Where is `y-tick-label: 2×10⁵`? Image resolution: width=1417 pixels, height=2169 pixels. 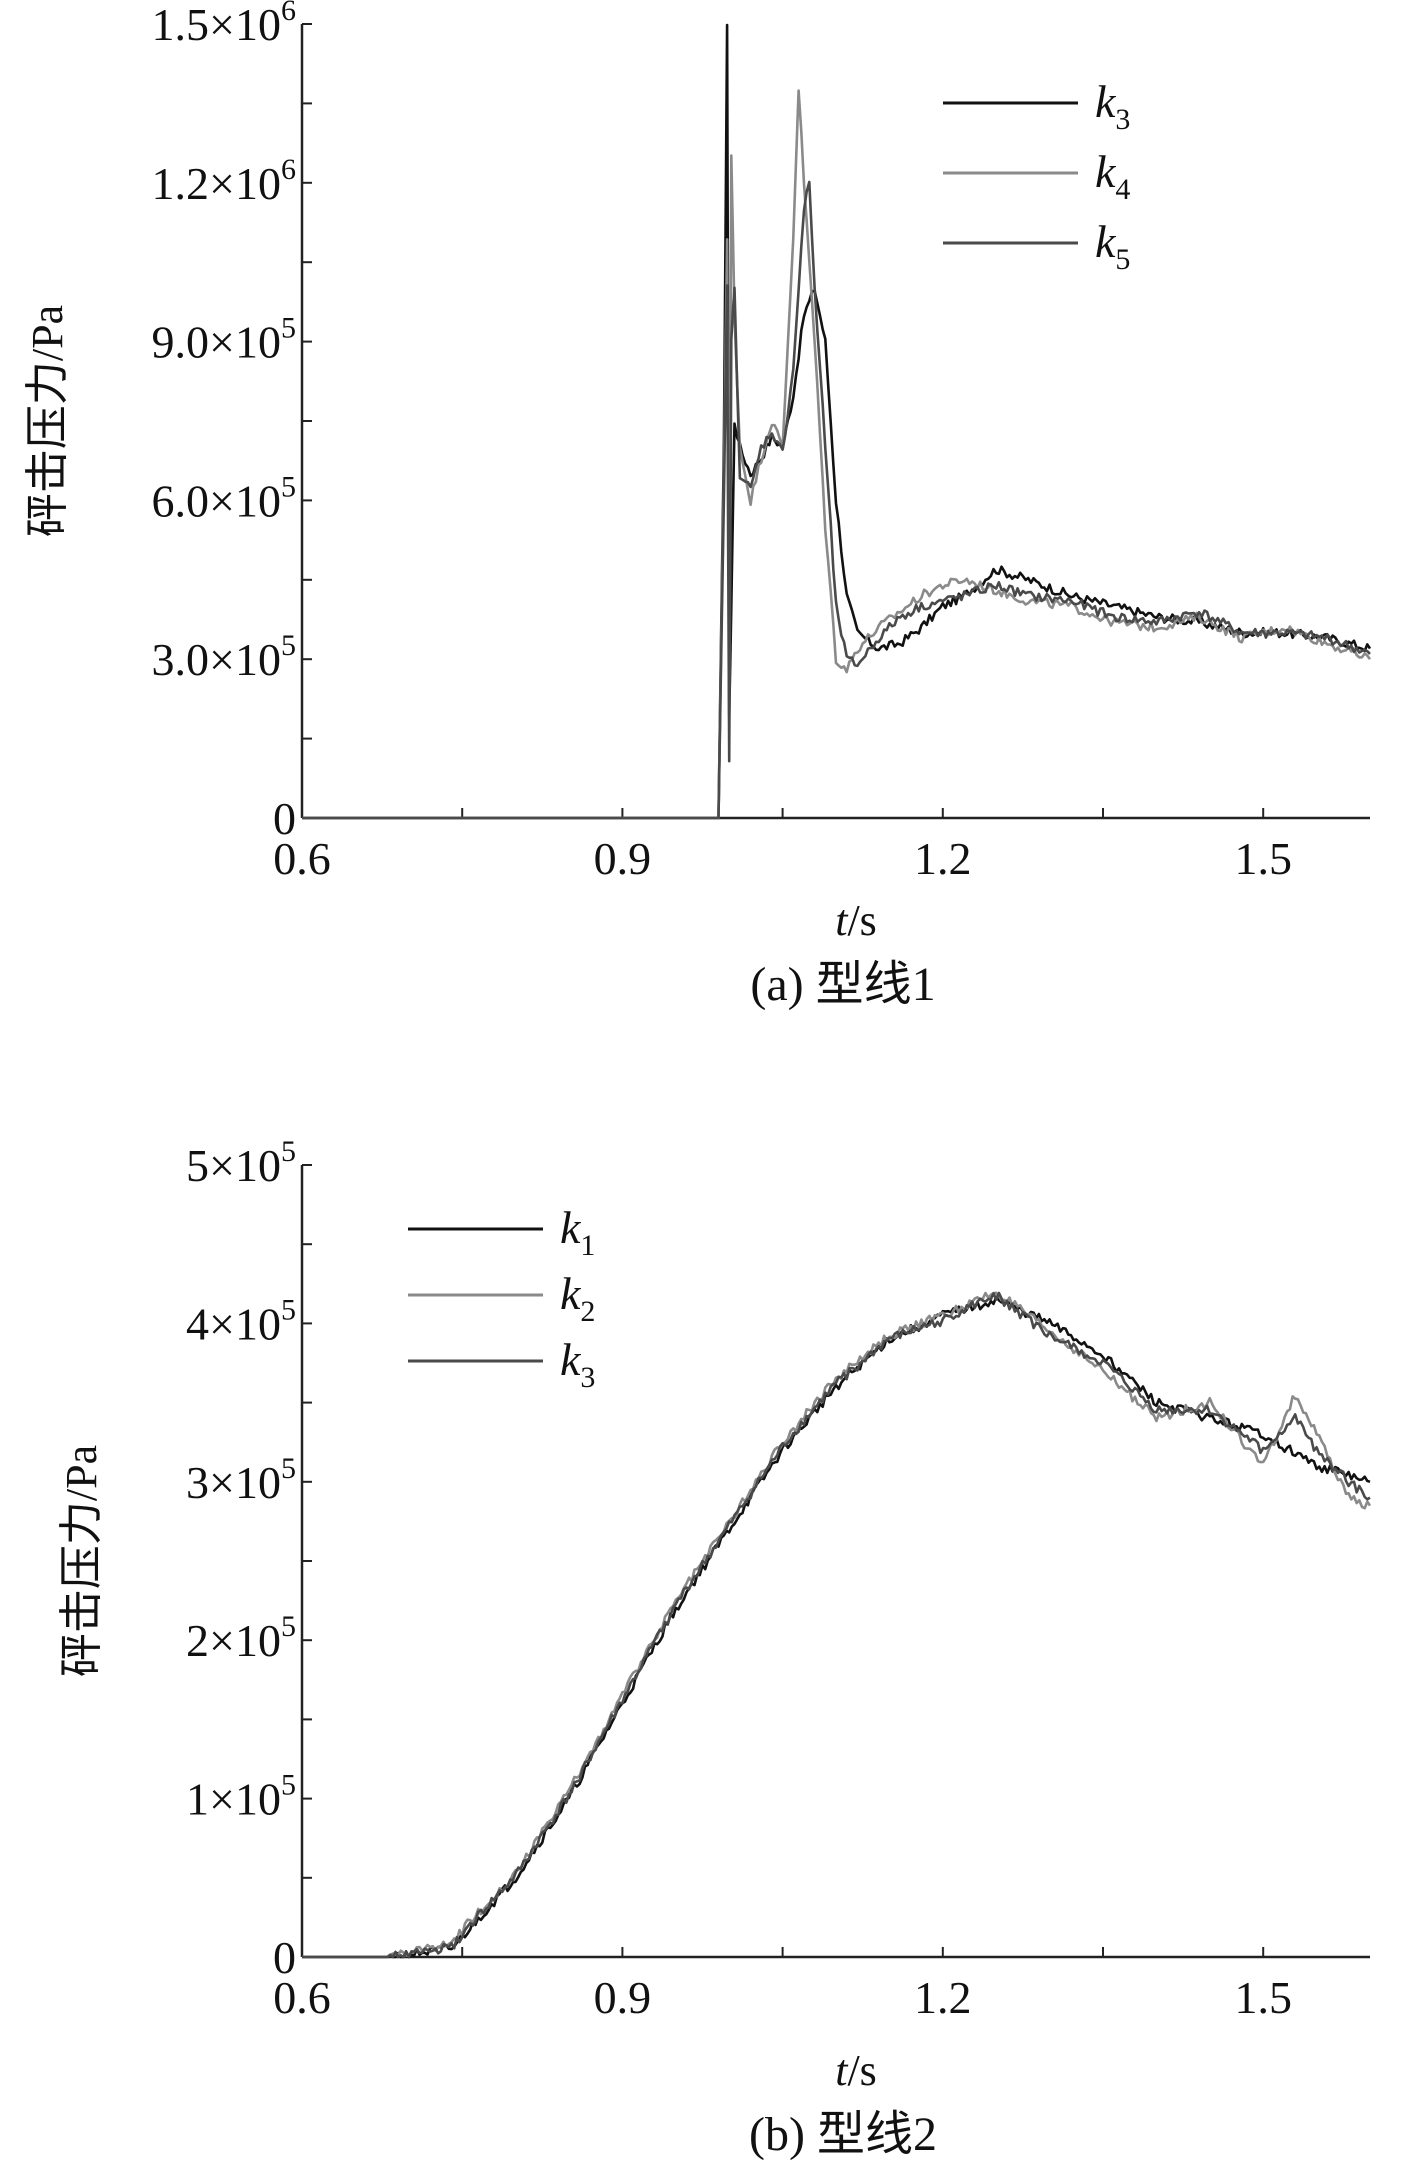
y-tick-label: 2×10⁵ is located at coordinates (241, 1638).